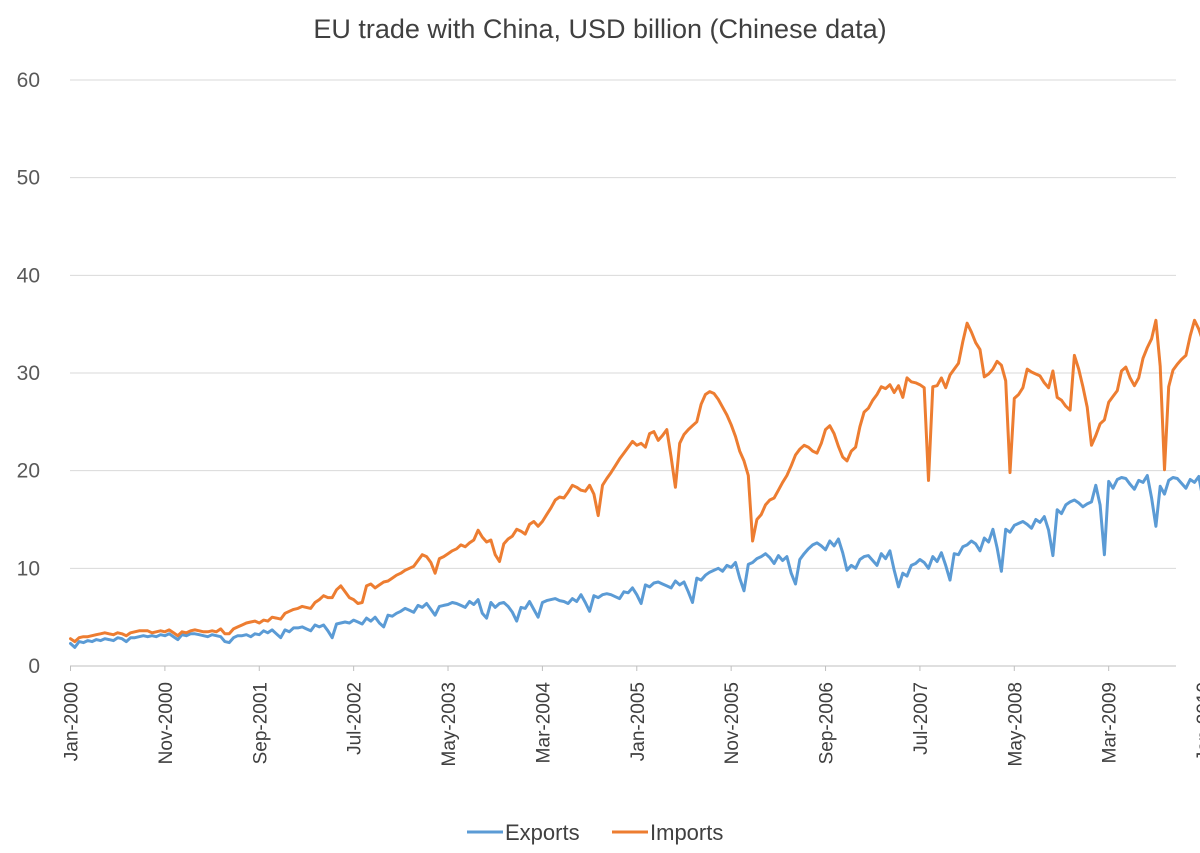  Describe the element at coordinates (1015, 724) in the screenshot. I see `x-tick-label: May-2008` at that location.